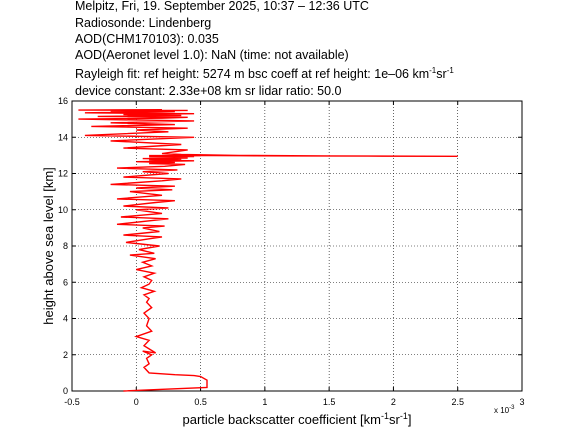 This screenshot has width=576, height=432. Describe the element at coordinates (136, 402) in the screenshot. I see `x-tick-label: 0` at that location.